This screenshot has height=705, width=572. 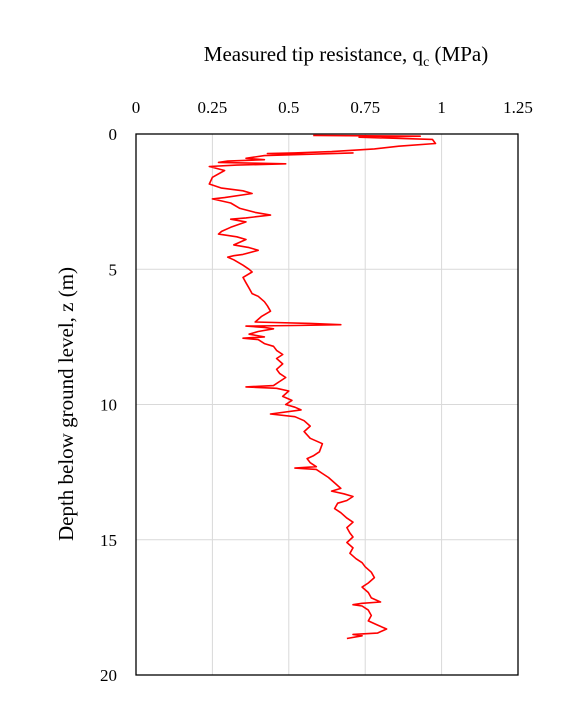 What do you see at coordinates (346, 56) in the screenshot?
I see `x-axis-title: Measured tip resistance, qc (MPa)` at bounding box center [346, 56].